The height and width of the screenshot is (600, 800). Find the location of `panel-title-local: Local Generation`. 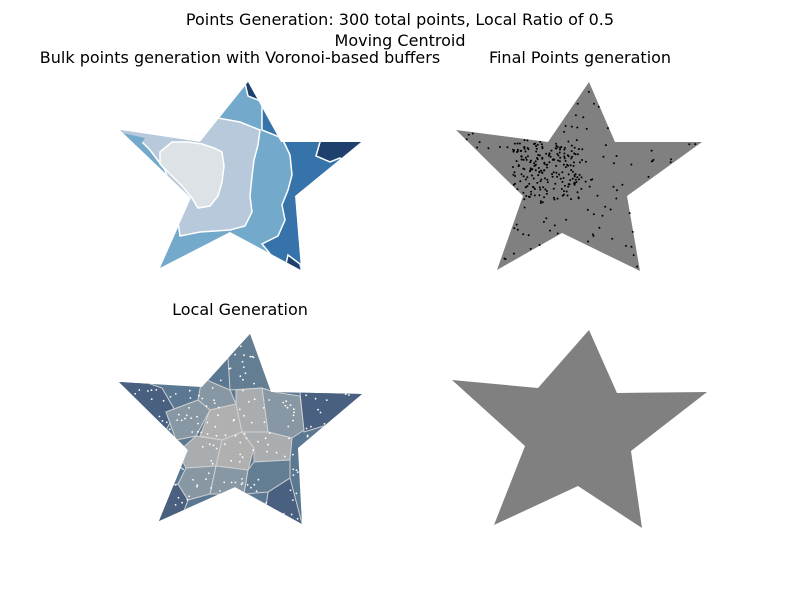

panel-title-local: Local Generation is located at coordinates (240, 309).